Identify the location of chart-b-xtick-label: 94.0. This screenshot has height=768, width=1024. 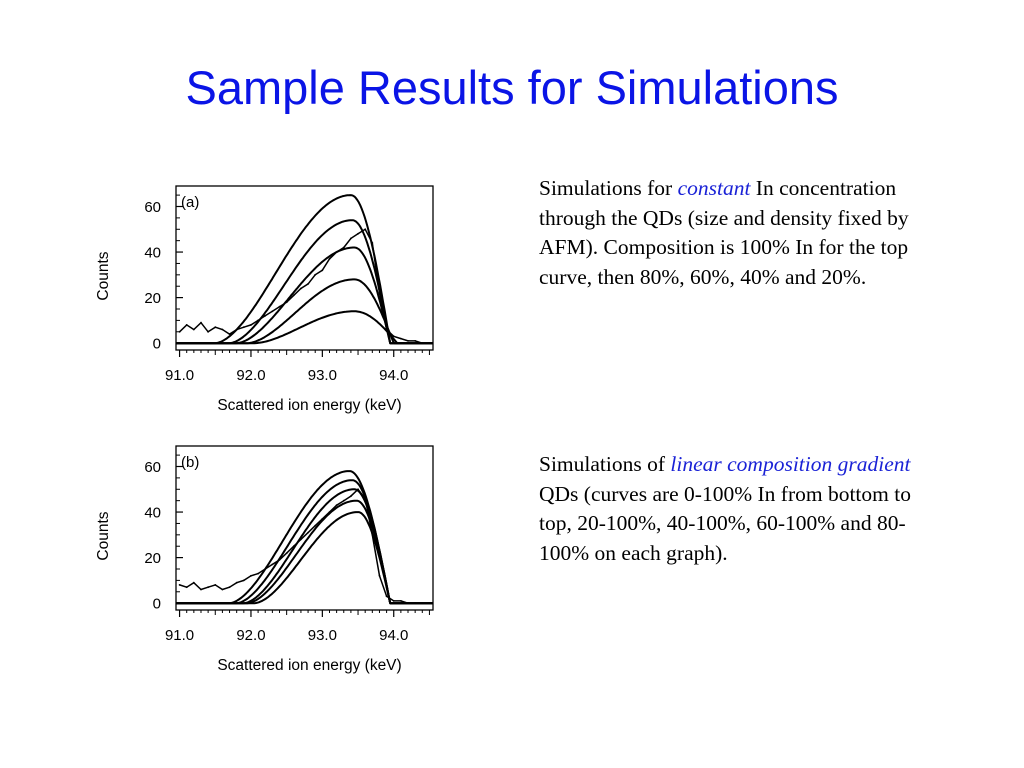
(393, 635).